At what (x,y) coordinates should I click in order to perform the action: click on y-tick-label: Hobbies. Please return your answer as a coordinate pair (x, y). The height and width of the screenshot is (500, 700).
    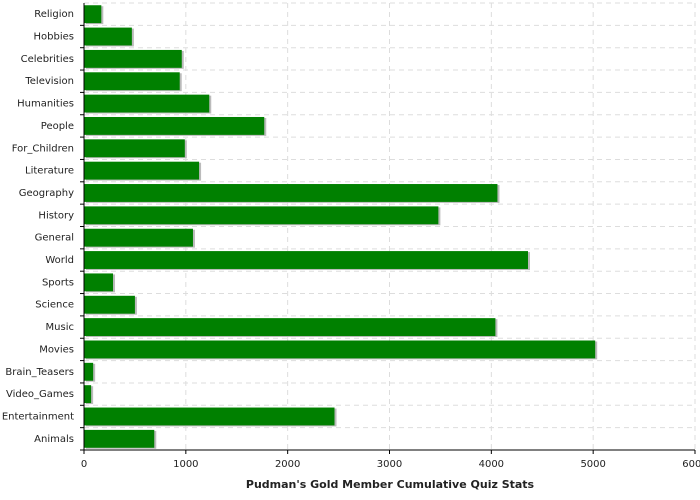
    Looking at the image, I should click on (54, 37).